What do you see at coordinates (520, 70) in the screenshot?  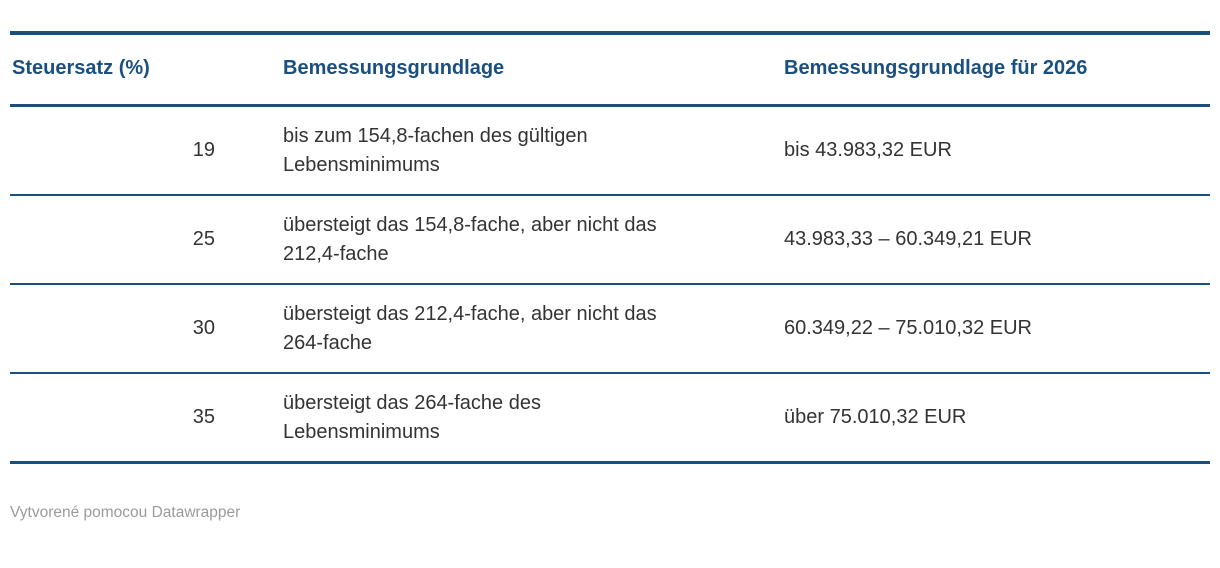 I see `column-header-bemessungsgrundlage: Bemessungsgrundlage` at bounding box center [520, 70].